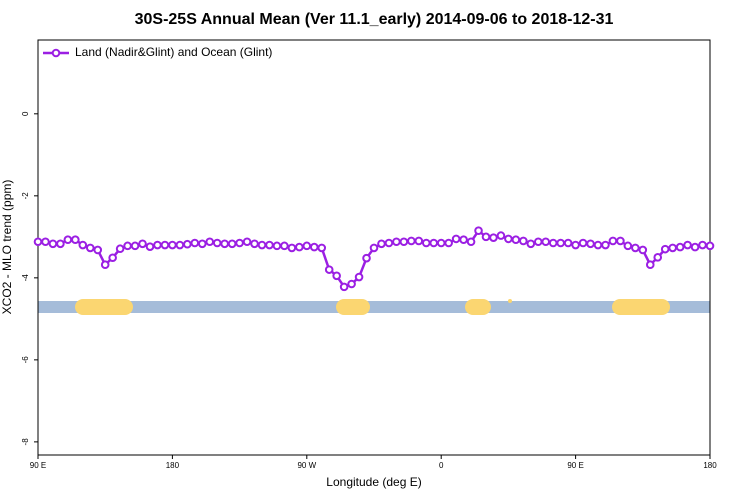 This screenshot has height=500, width=750. What do you see at coordinates (173, 52) in the screenshot?
I see `legend-label: Land (Nadir&Glint) and Ocean (Glint)` at bounding box center [173, 52].